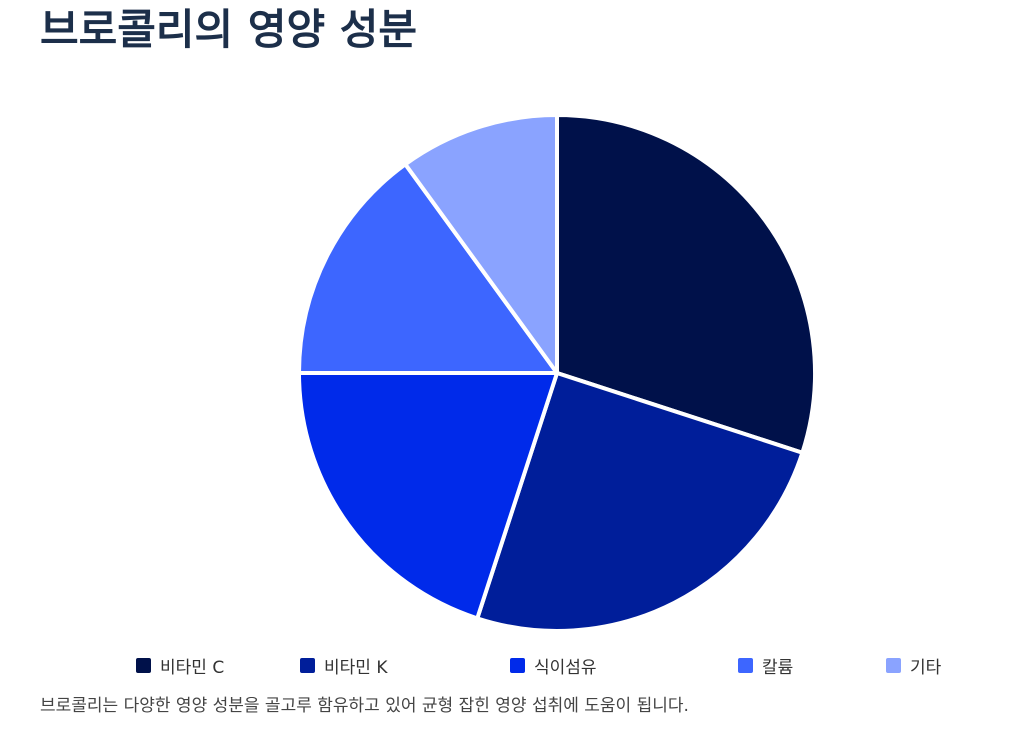 This screenshot has width=1032, height=740. I want to click on chart-legend: 비타민 C 비타민 K 식이섬유 칼륨 기타, so click(516, 665).